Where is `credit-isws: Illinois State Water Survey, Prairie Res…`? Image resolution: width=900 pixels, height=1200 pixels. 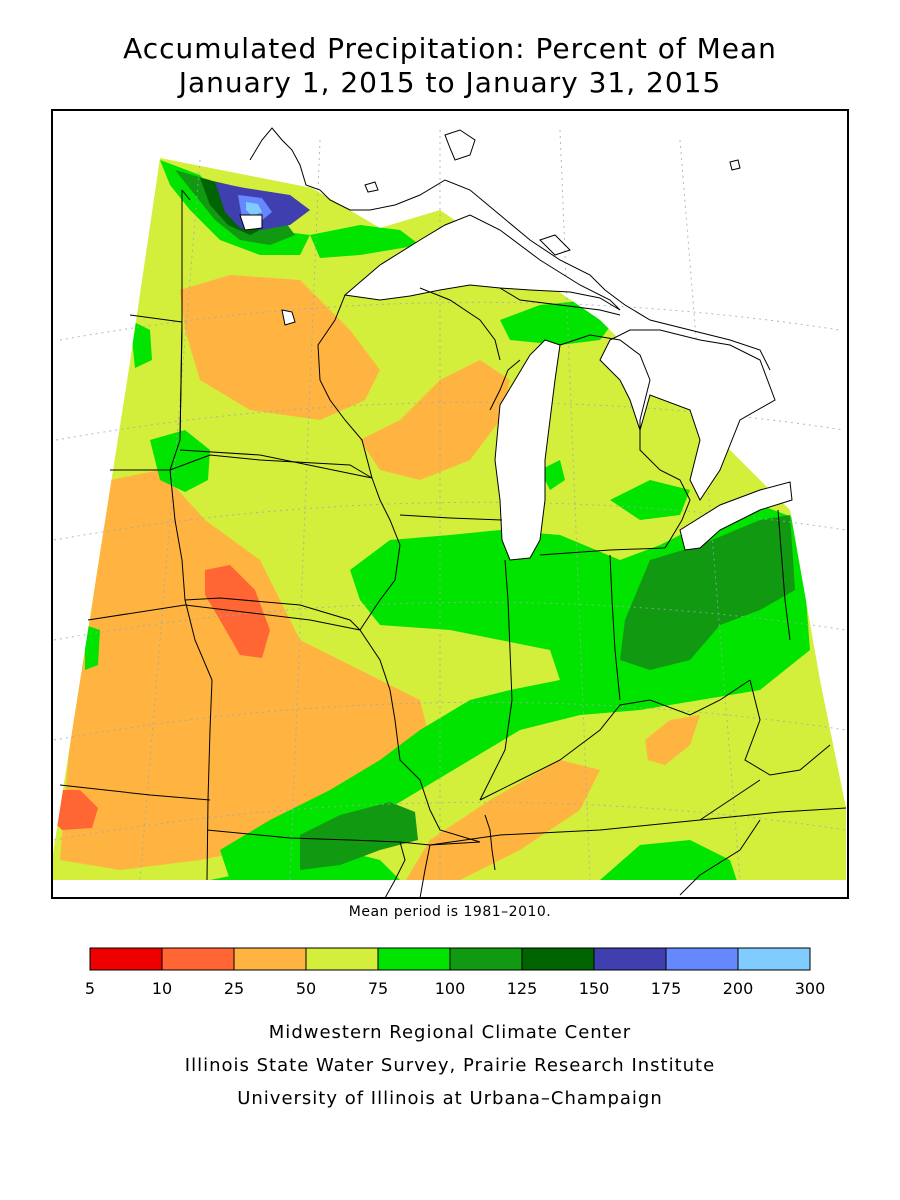 credit-isws: Illinois State Water Survey, Prairie Res… is located at coordinates (450, 1065).